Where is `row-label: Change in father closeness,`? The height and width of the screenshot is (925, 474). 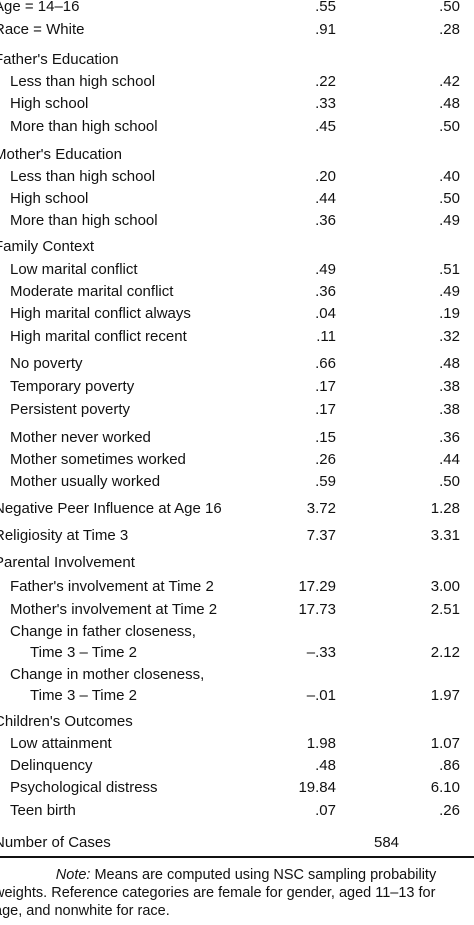 row-label: Change in father closeness, is located at coordinates (103, 631).